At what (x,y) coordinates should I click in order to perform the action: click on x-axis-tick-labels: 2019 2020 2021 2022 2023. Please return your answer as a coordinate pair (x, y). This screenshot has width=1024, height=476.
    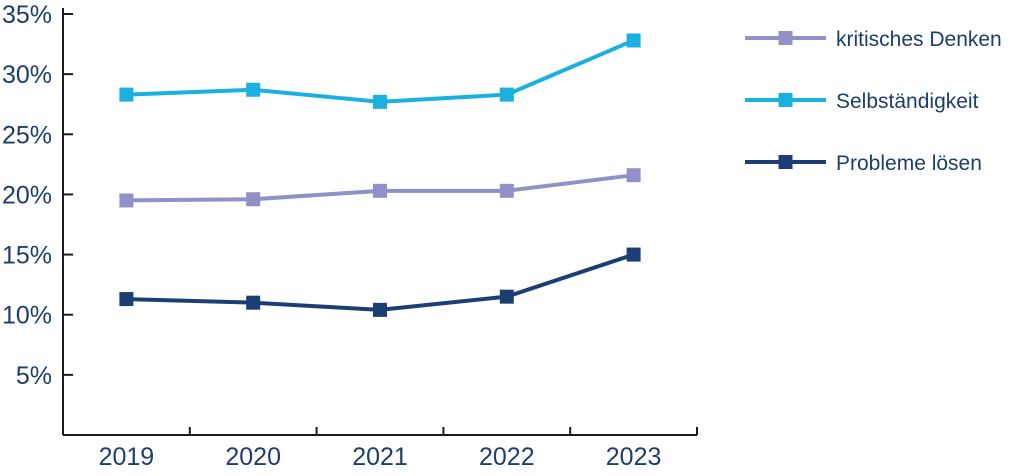
    Looking at the image, I should click on (380, 457).